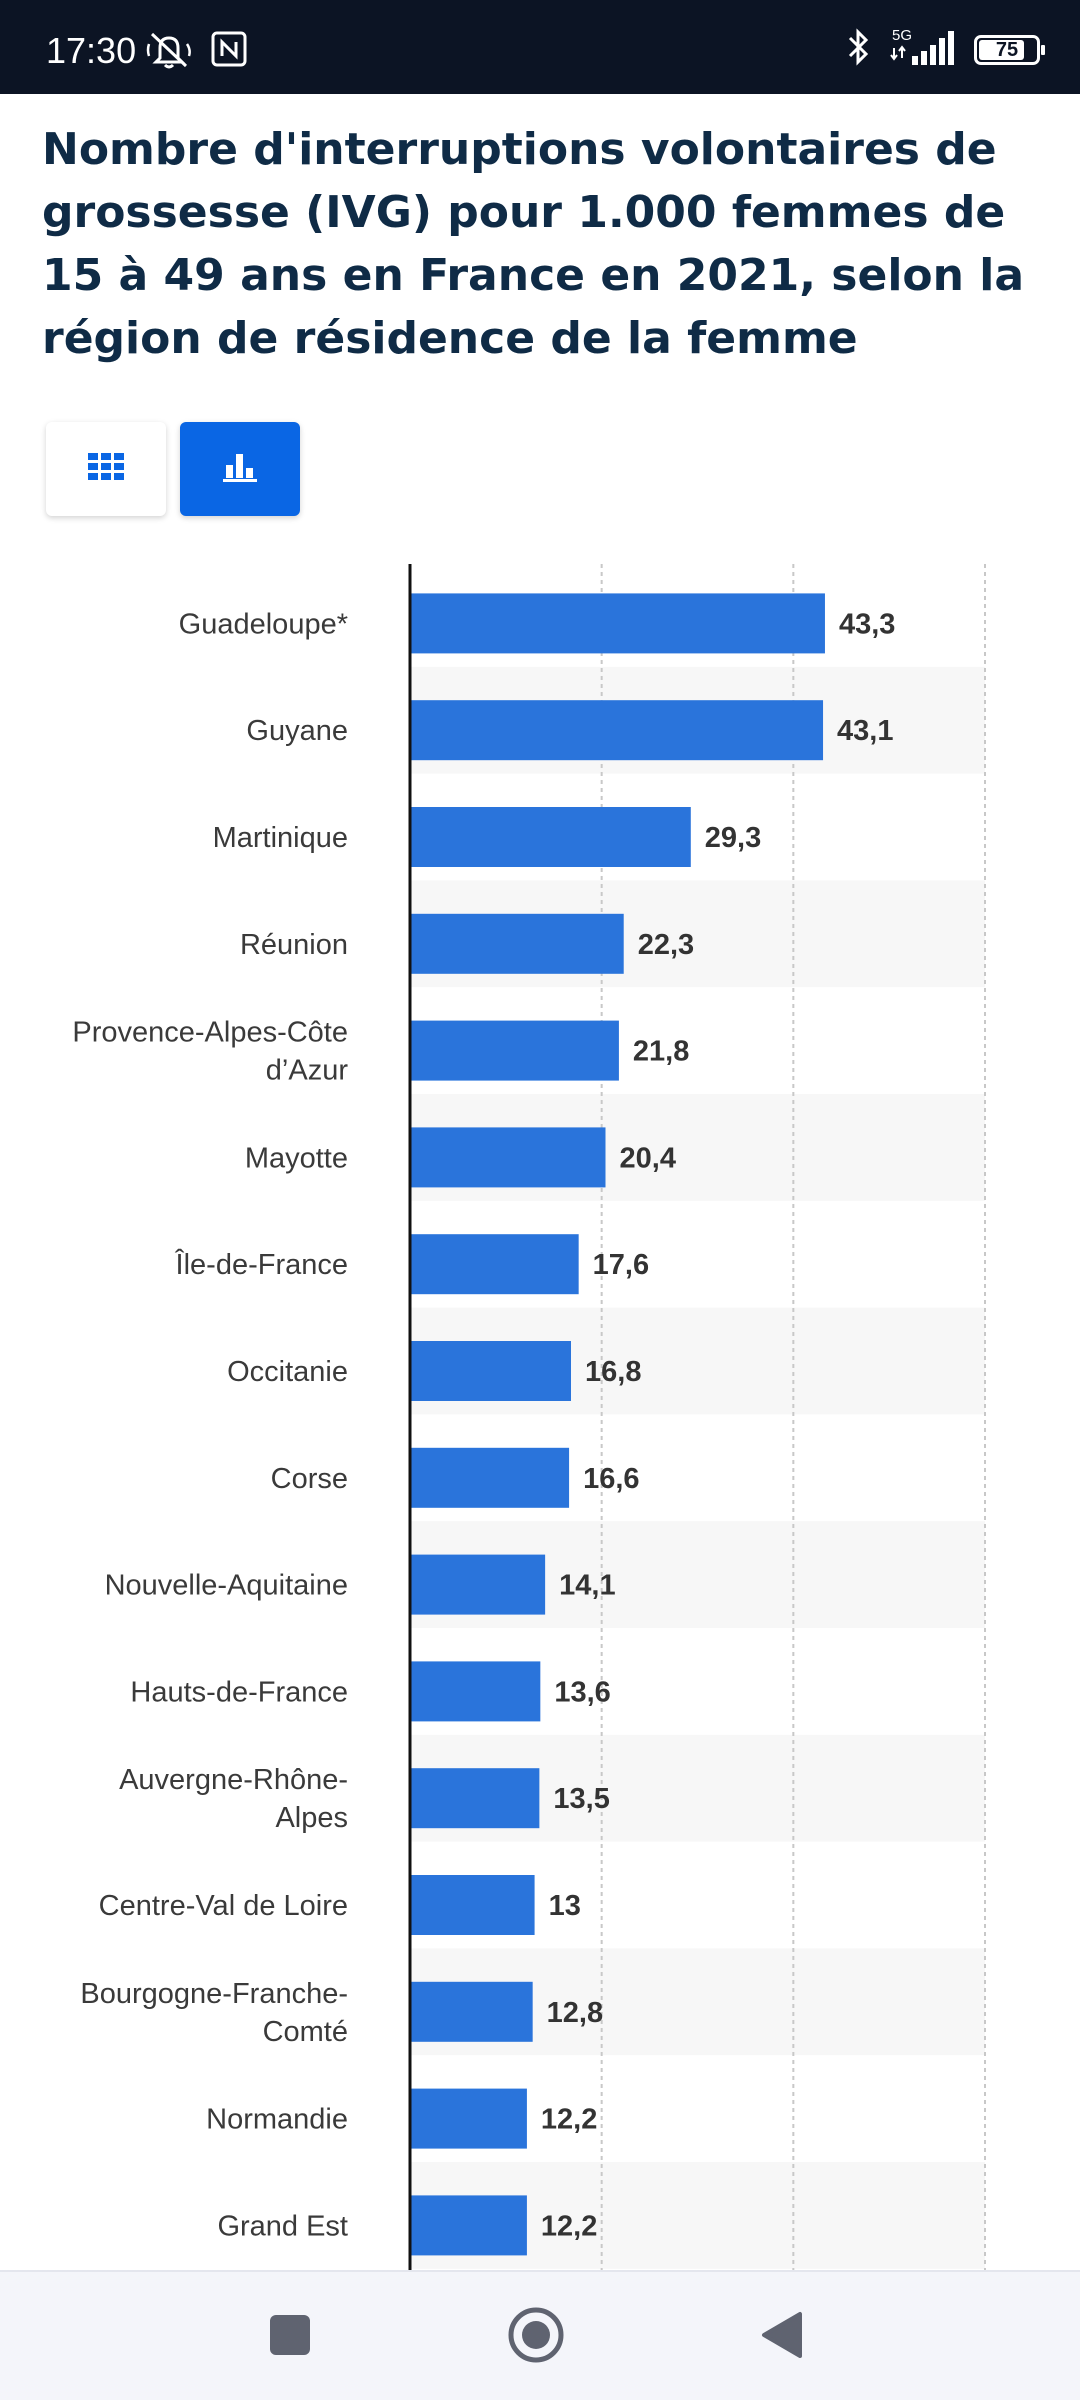 Image resolution: width=1080 pixels, height=2400 pixels. Describe the element at coordinates (169, 52) in the screenshot. I see `mute-icon` at that location.